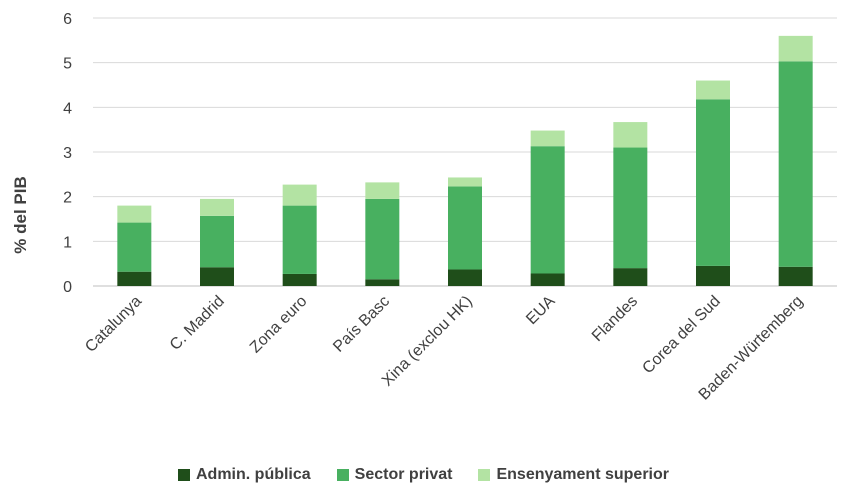 The width and height of the screenshot is (847, 496). What do you see at coordinates (582, 474) in the screenshot?
I see `legend-label: Ensenyament superior` at bounding box center [582, 474].